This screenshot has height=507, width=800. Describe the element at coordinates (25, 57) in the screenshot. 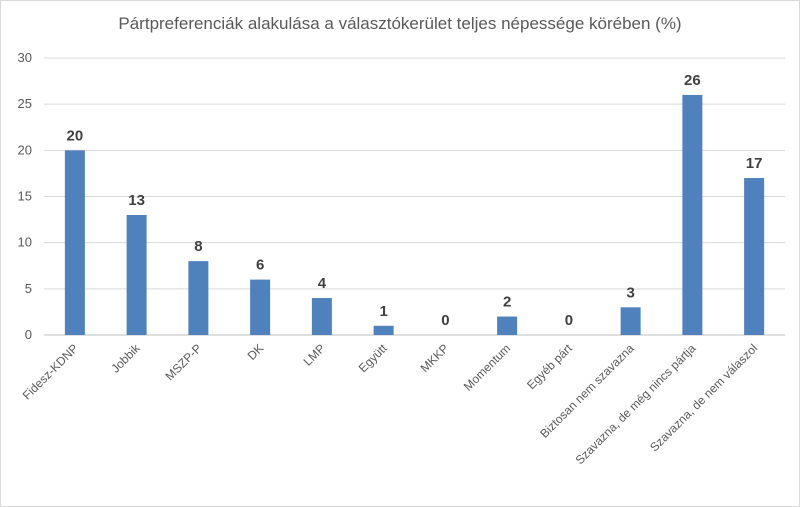

I see `y-tick-label: 30` at that location.